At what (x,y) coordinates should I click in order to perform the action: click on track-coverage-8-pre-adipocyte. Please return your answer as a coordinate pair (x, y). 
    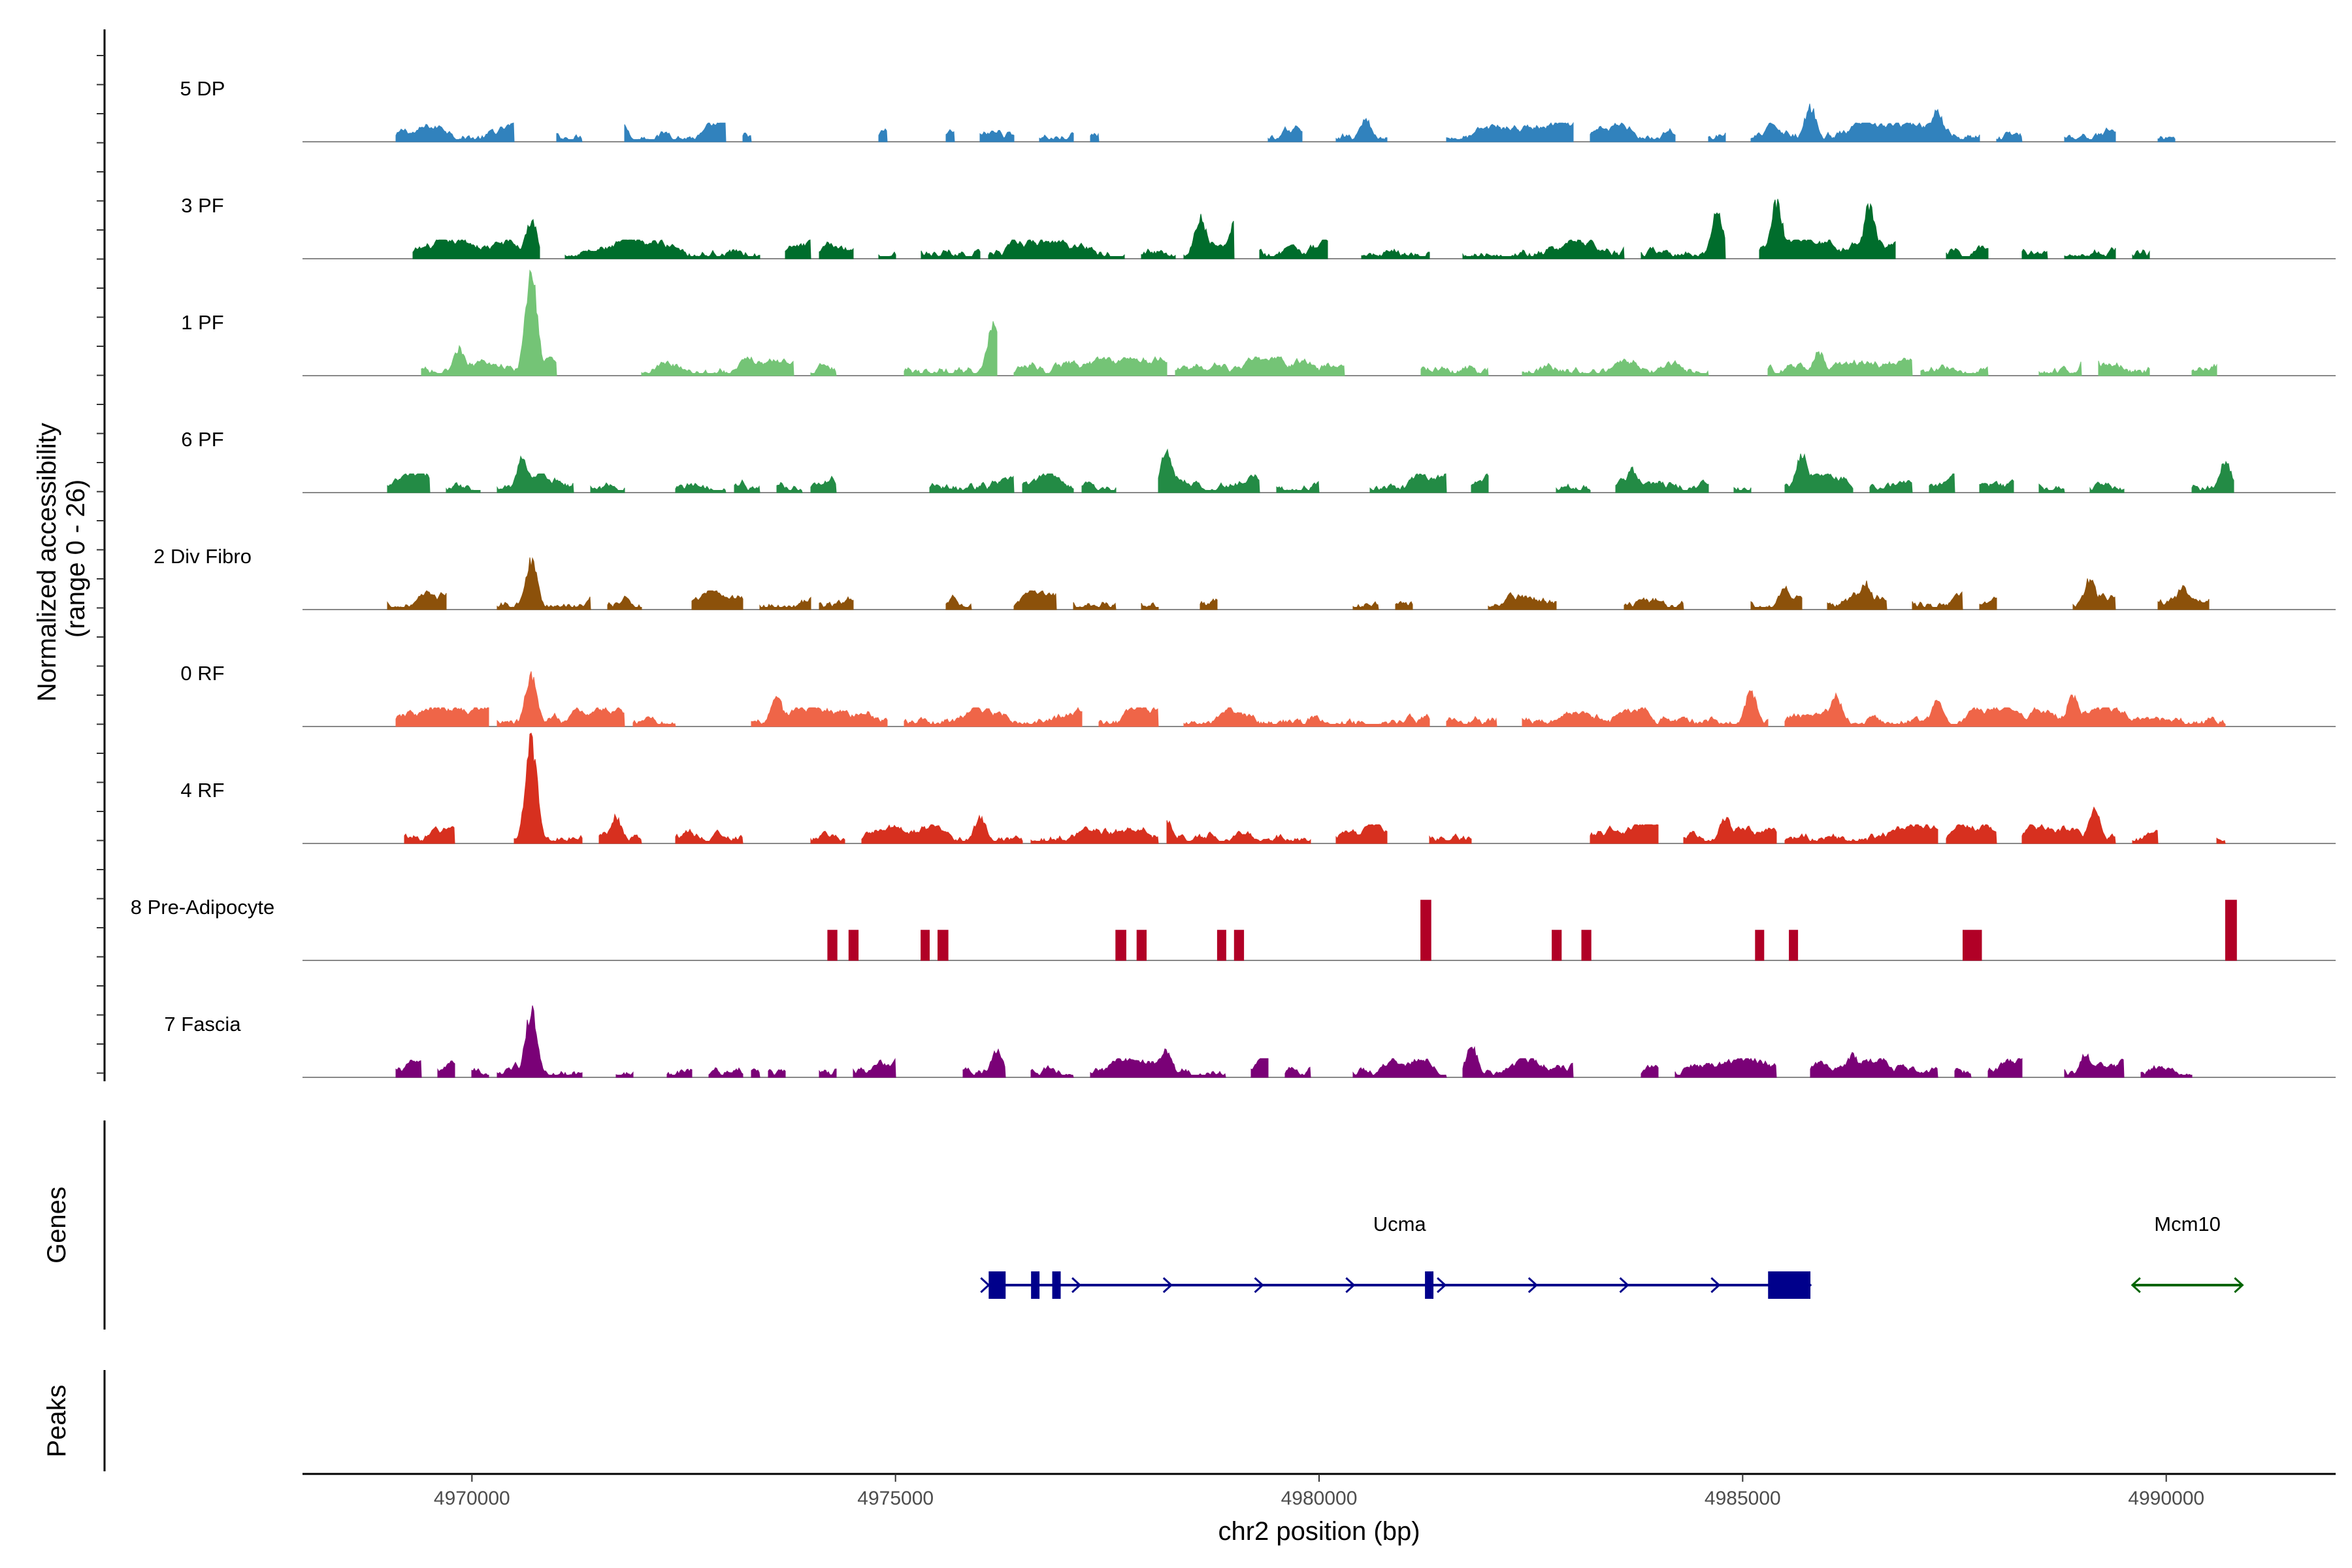
    Looking at the image, I should click on (1532, 930).